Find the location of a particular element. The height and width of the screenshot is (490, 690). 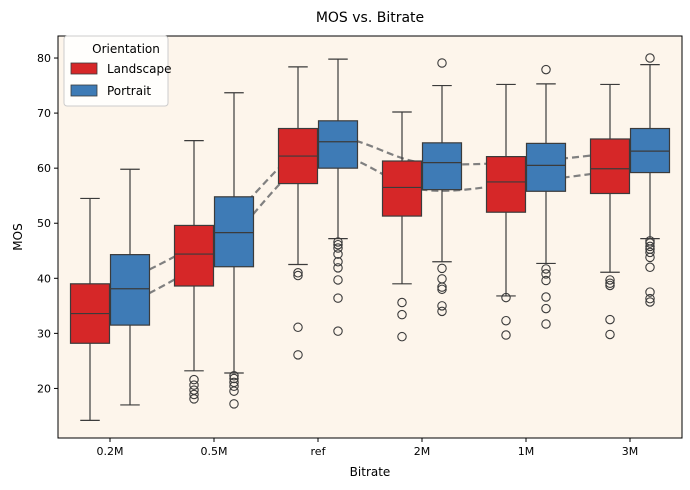

y-tick-label: 50 is located at coordinates (44, 223).